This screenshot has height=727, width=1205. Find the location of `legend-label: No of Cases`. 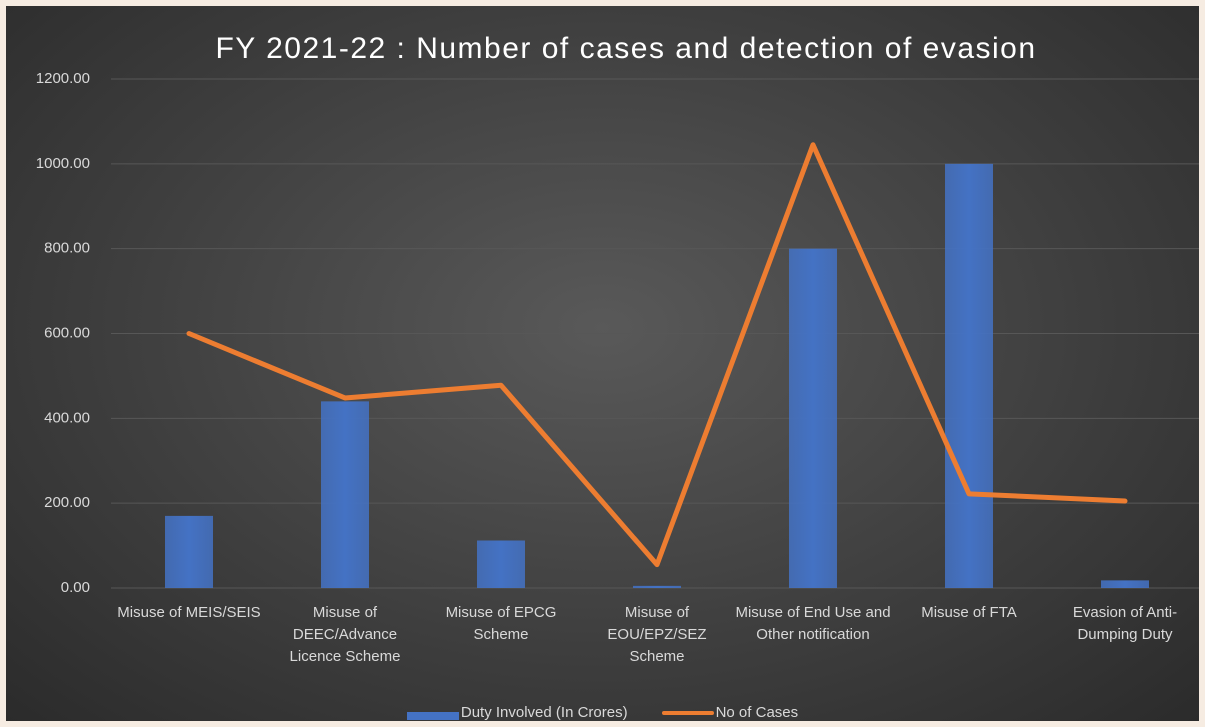

legend-label: No of Cases is located at coordinates (757, 712).